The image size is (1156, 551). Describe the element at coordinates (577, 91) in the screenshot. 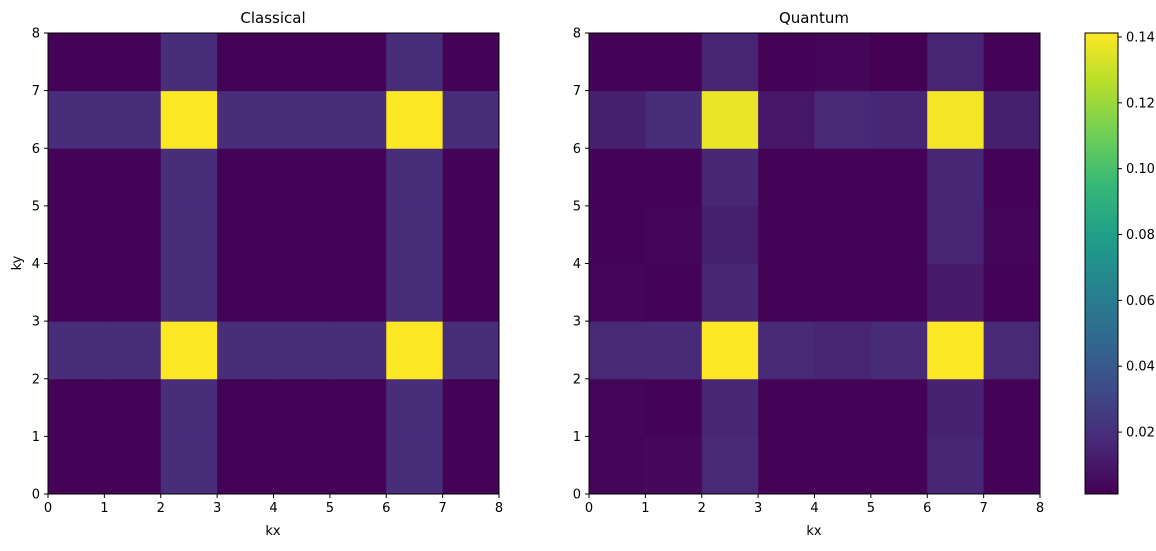

I see `y-tick-label: 7` at that location.